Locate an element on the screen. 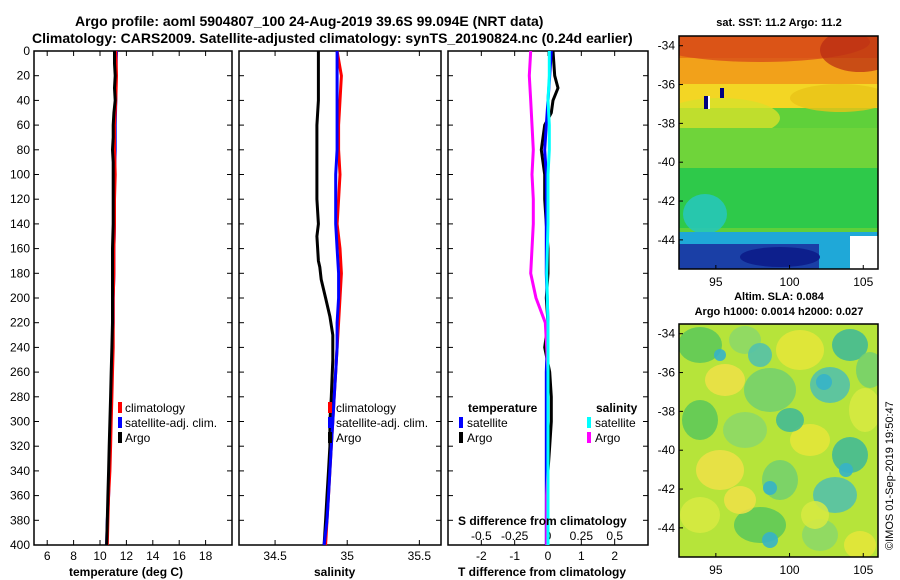 Image resolution: width=900 pixels, height=580 pixels. x-tick-label: 16 is located at coordinates (180, 556).